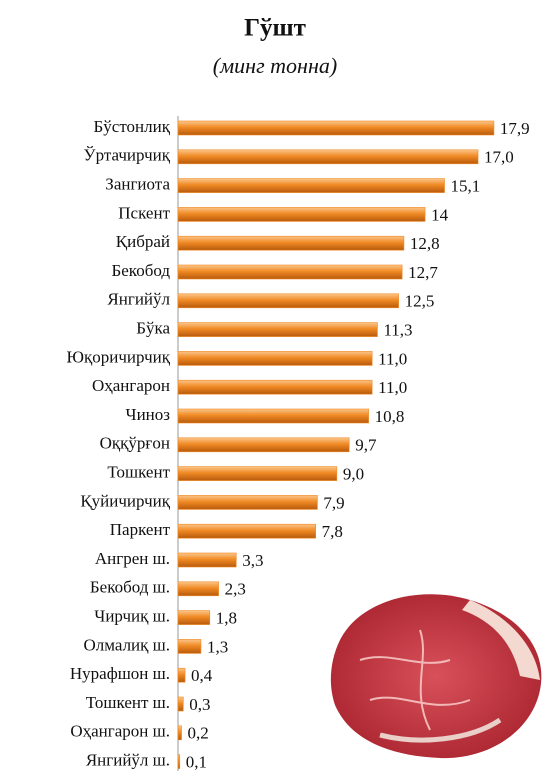  I want to click on y-tick-label: Бекобод, so click(140, 270).